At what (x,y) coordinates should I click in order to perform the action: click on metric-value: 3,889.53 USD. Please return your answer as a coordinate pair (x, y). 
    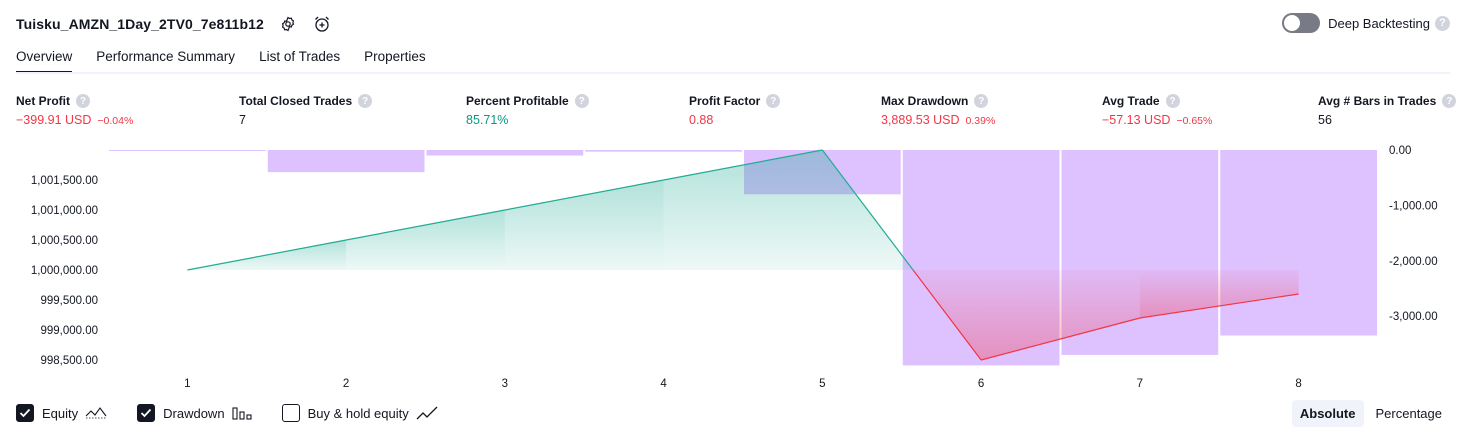
    Looking at the image, I should click on (920, 120).